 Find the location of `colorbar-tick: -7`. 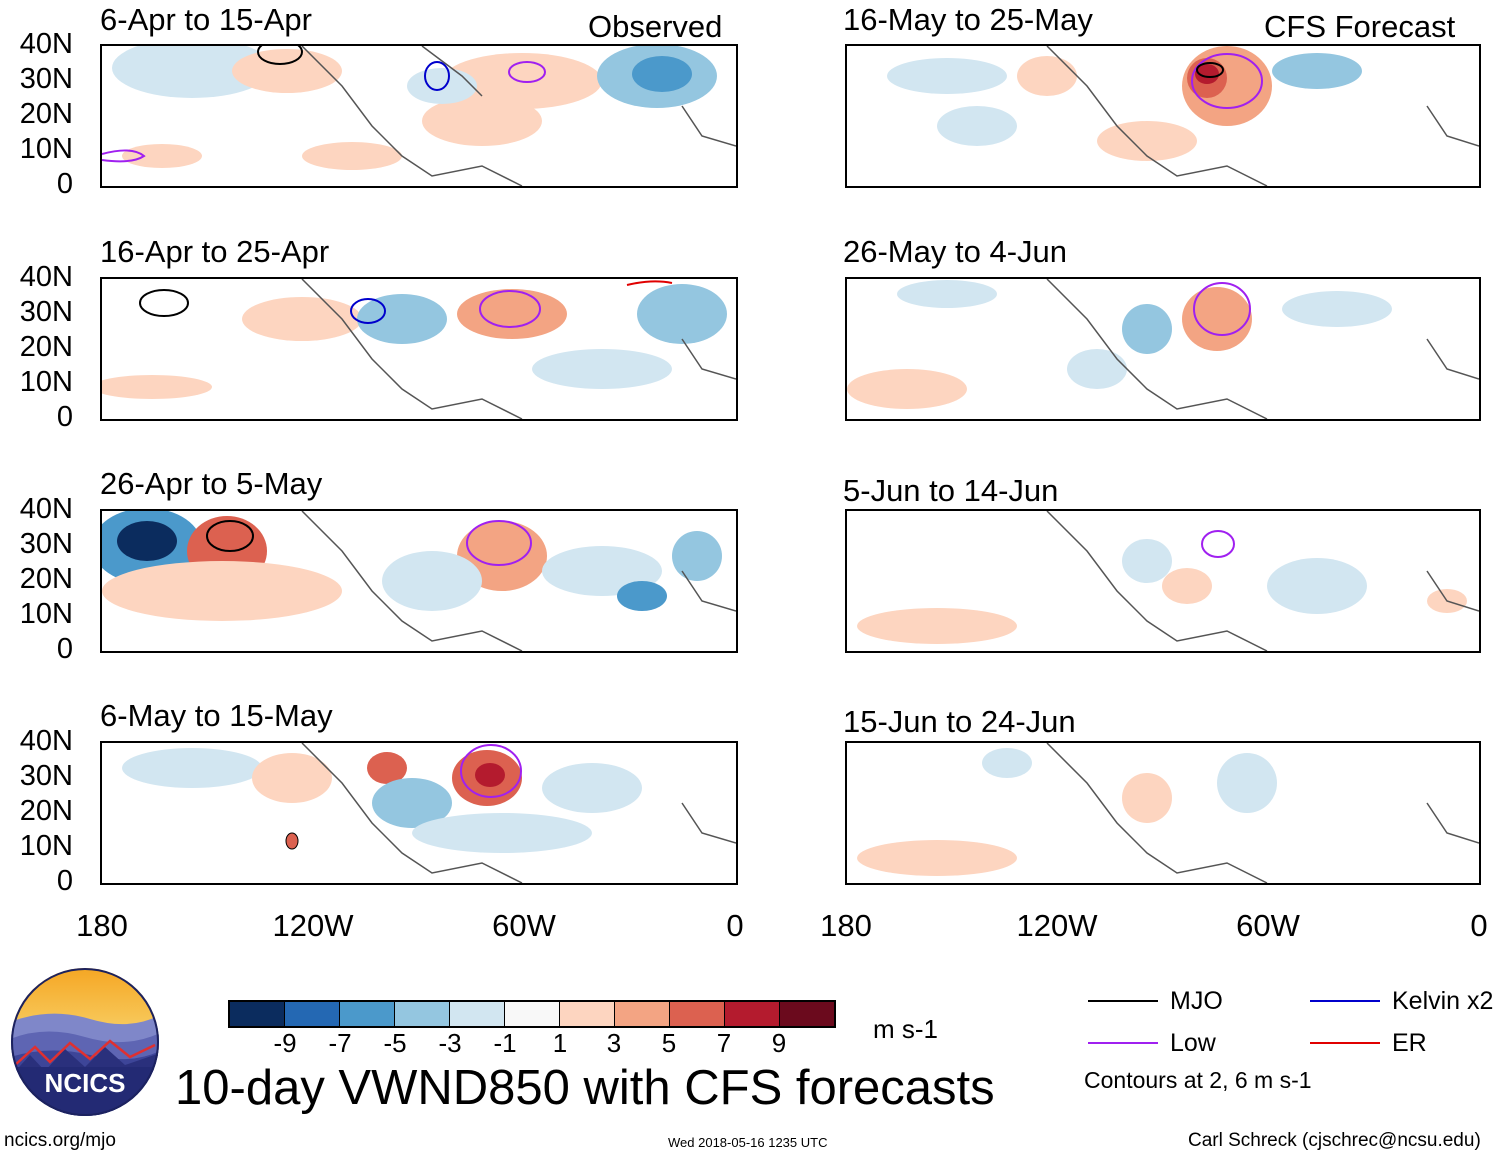

colorbar-tick: -7 is located at coordinates (340, 1043).